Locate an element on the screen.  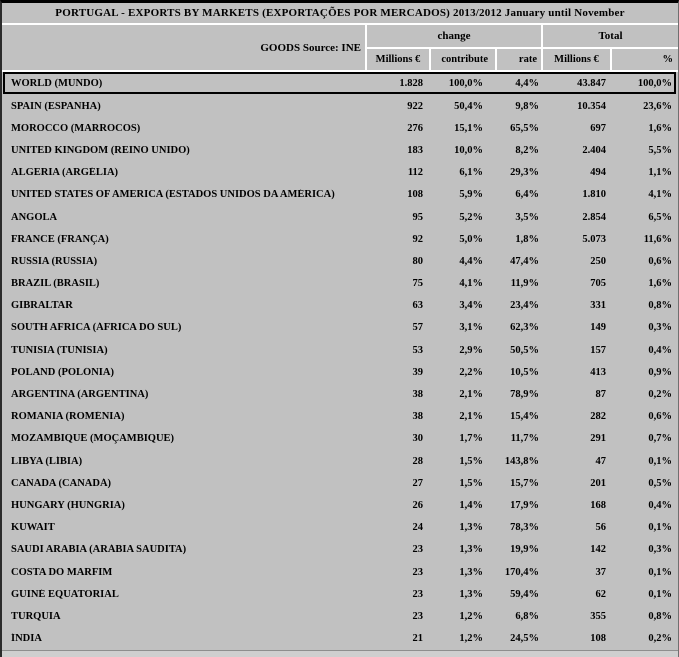
millions-total-cell: 5.073 is located at coordinates (594, 239).